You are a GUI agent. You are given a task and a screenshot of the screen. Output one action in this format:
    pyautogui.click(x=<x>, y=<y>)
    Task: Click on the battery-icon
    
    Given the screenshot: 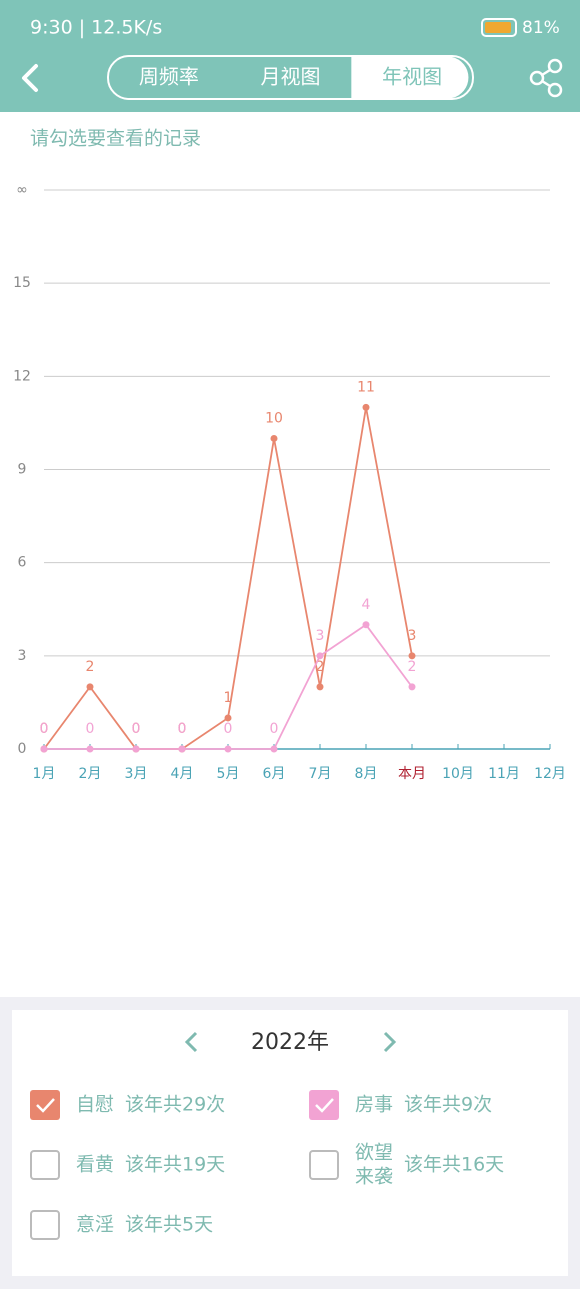 What is the action you would take?
    pyautogui.click(x=499, y=27)
    